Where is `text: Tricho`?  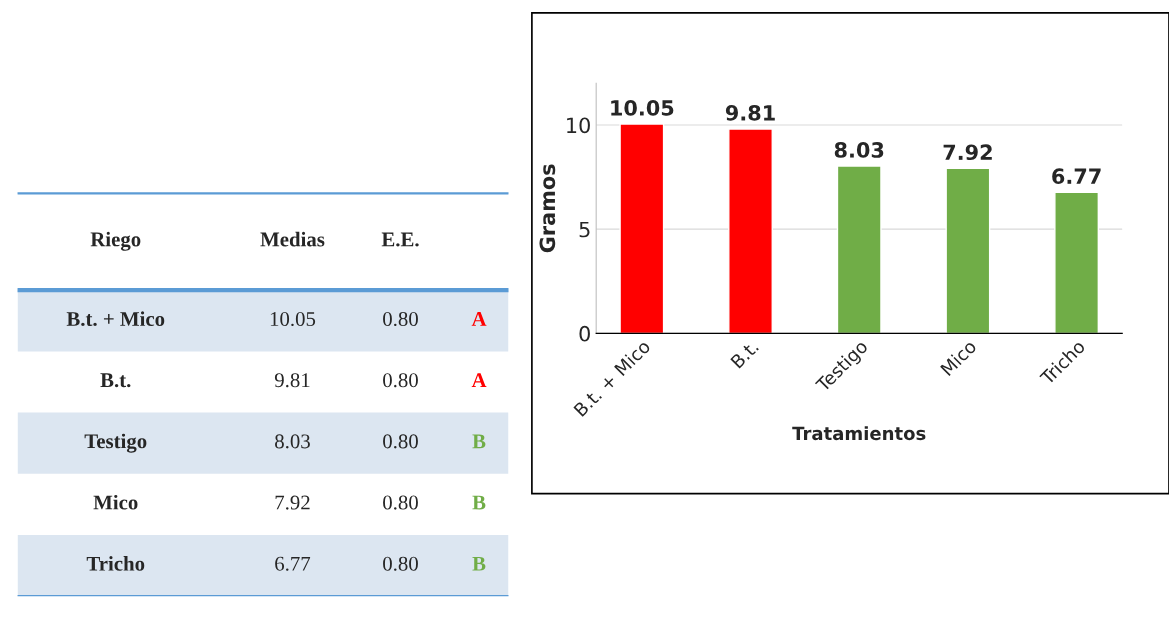
text: Tricho is located at coordinates (115, 563).